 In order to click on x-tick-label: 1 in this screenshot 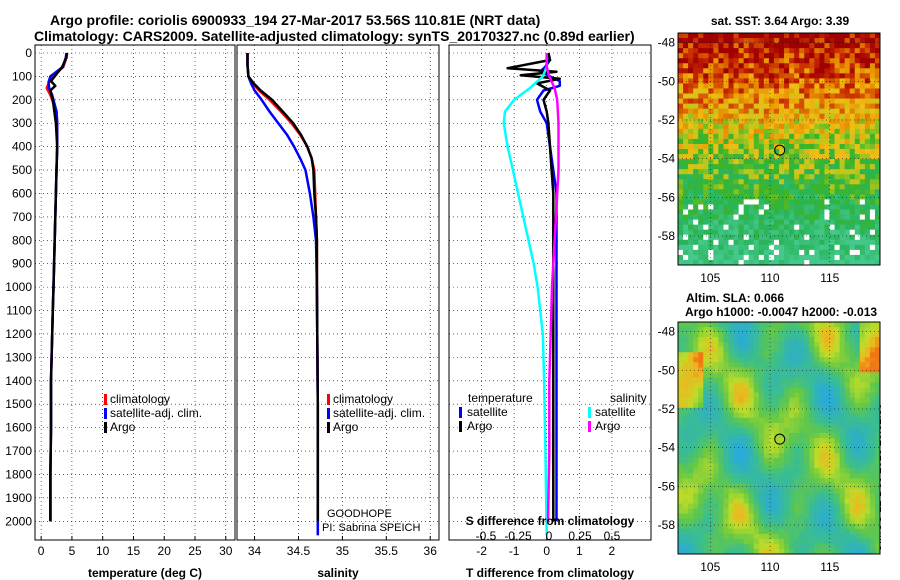, I will do `click(579, 551)`.